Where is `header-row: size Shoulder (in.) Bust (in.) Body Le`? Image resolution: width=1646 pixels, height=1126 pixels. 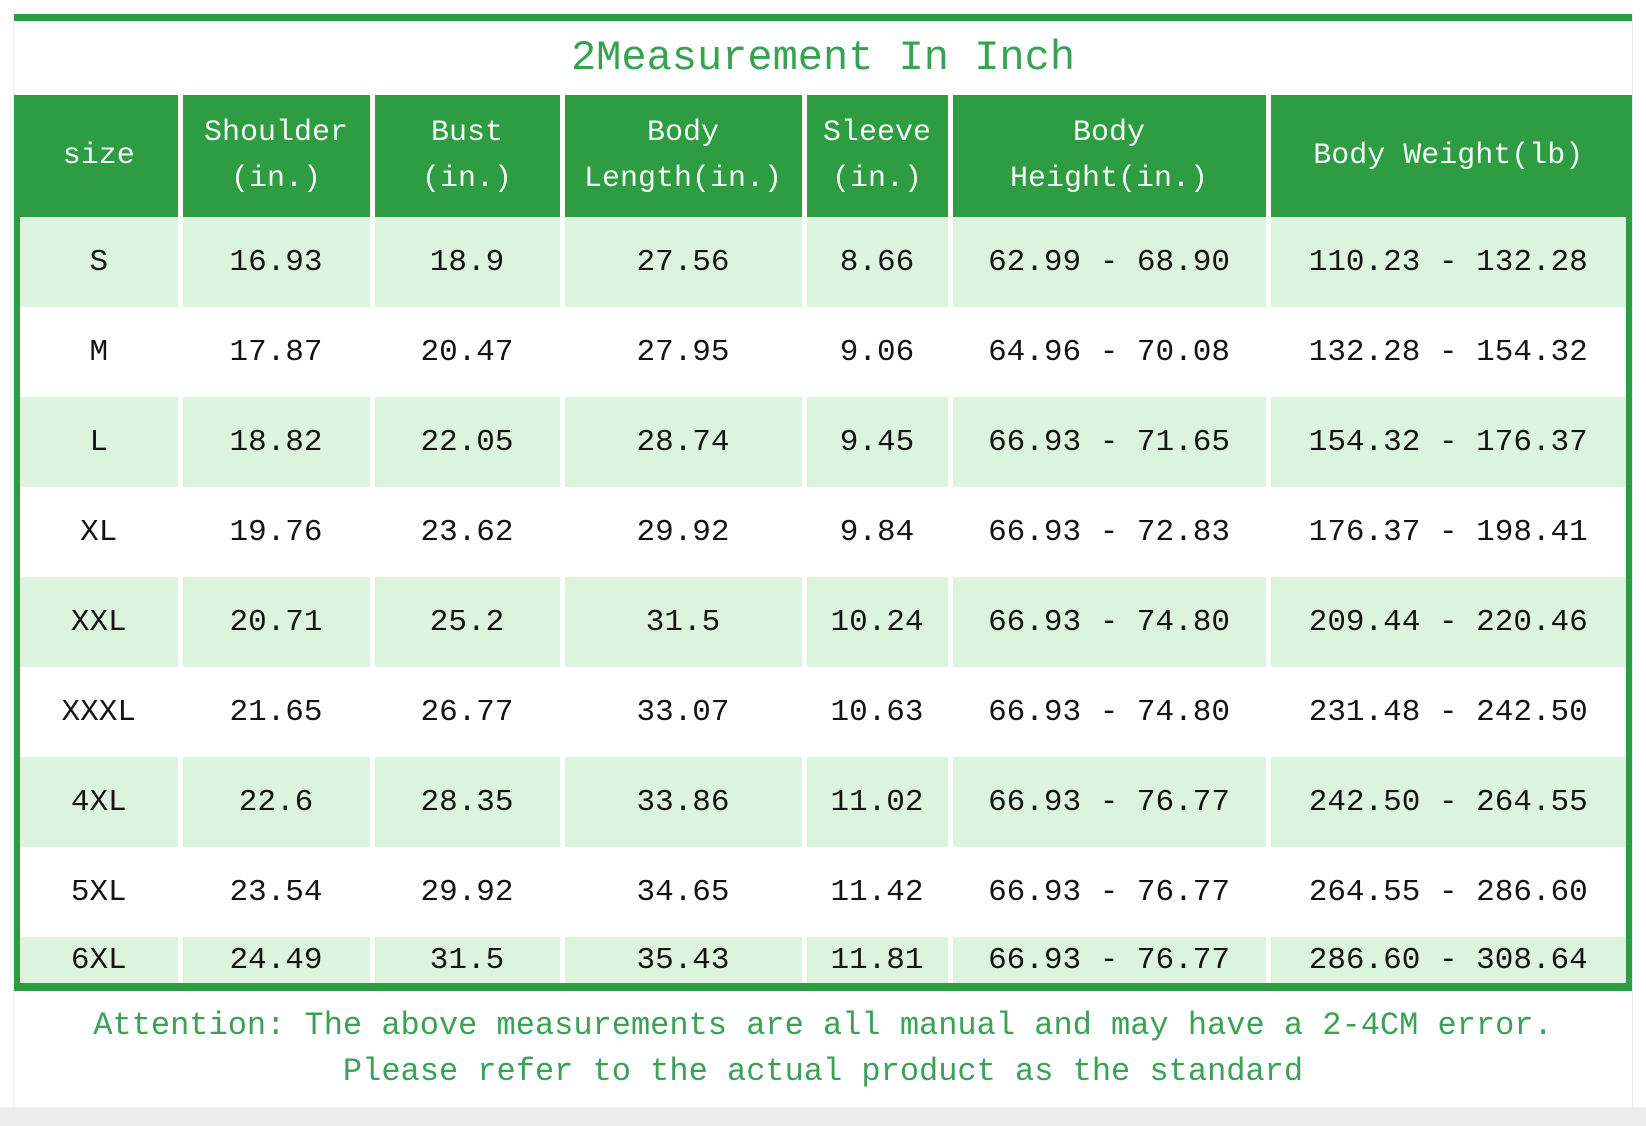
header-row: size Shoulder (in.) Bust (in.) Body Le is located at coordinates (823, 156).